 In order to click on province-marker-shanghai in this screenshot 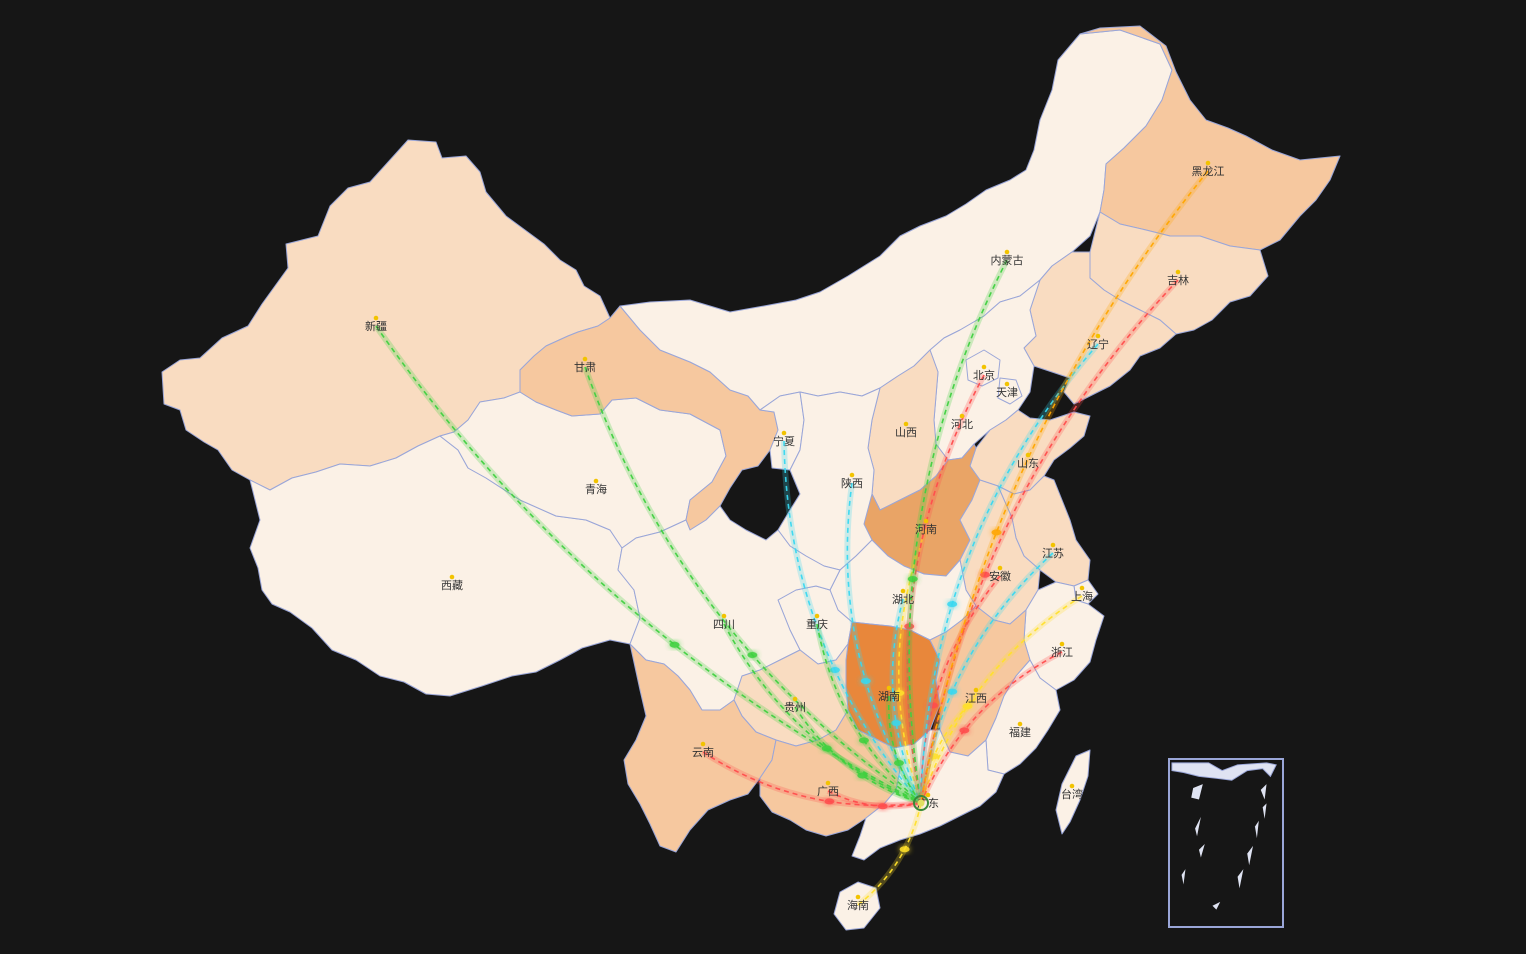, I will do `click(1082, 588)`.